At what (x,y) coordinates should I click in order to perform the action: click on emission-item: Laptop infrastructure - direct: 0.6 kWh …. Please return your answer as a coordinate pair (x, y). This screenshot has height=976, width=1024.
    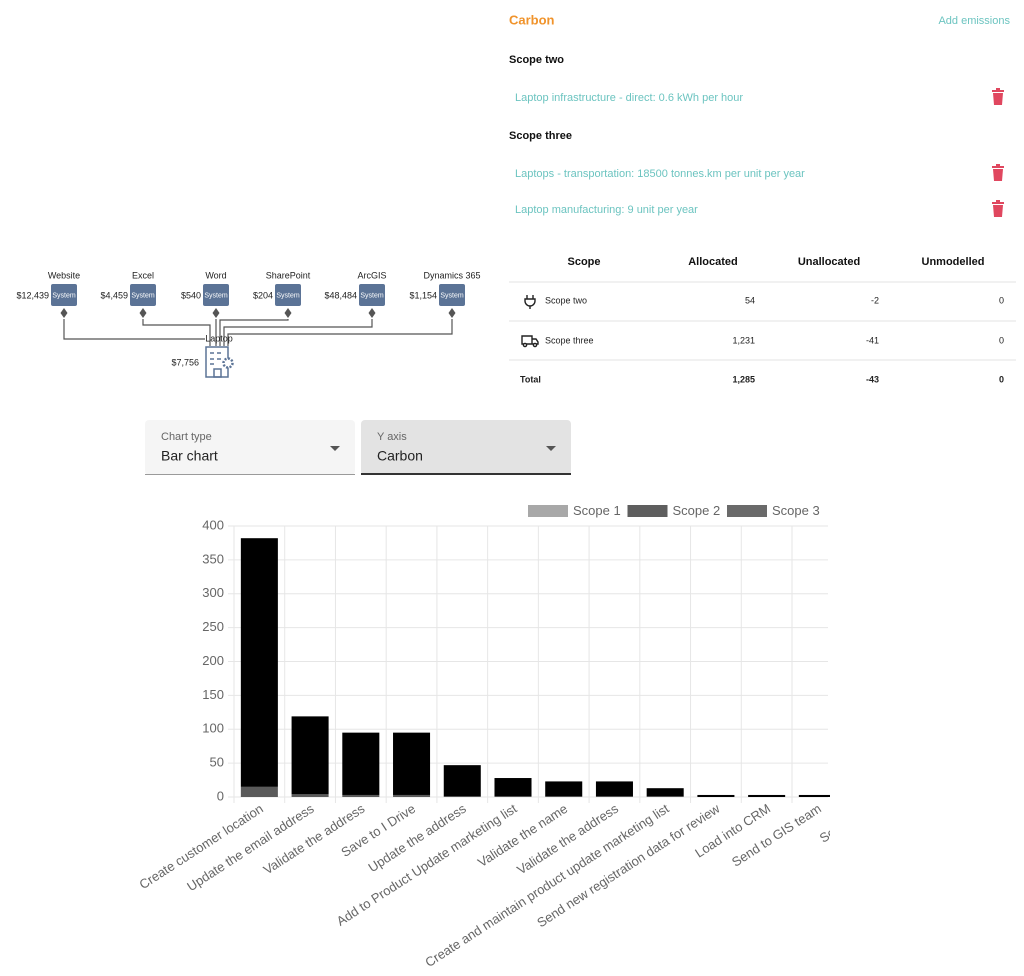
    Looking at the image, I should click on (629, 98).